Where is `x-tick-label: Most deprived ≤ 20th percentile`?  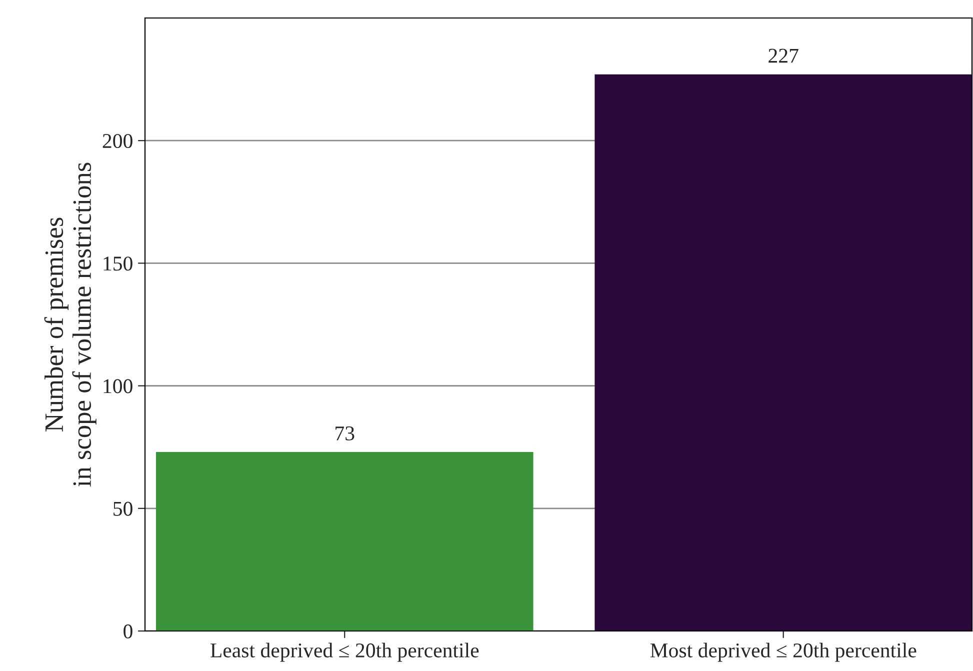 x-tick-label: Most deprived ≤ 20th percentile is located at coordinates (783, 652).